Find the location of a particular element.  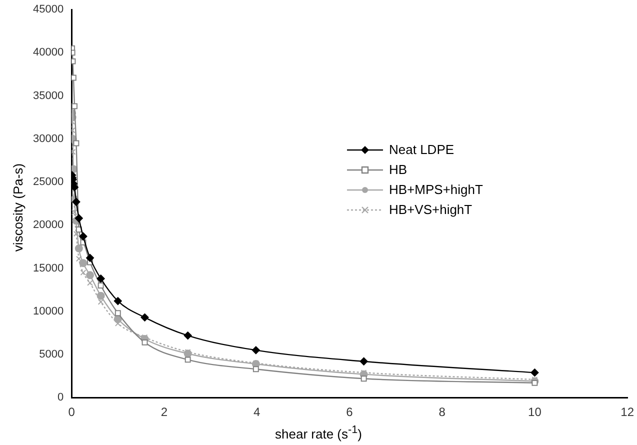

x-tick-label: 12 is located at coordinates (627, 412).